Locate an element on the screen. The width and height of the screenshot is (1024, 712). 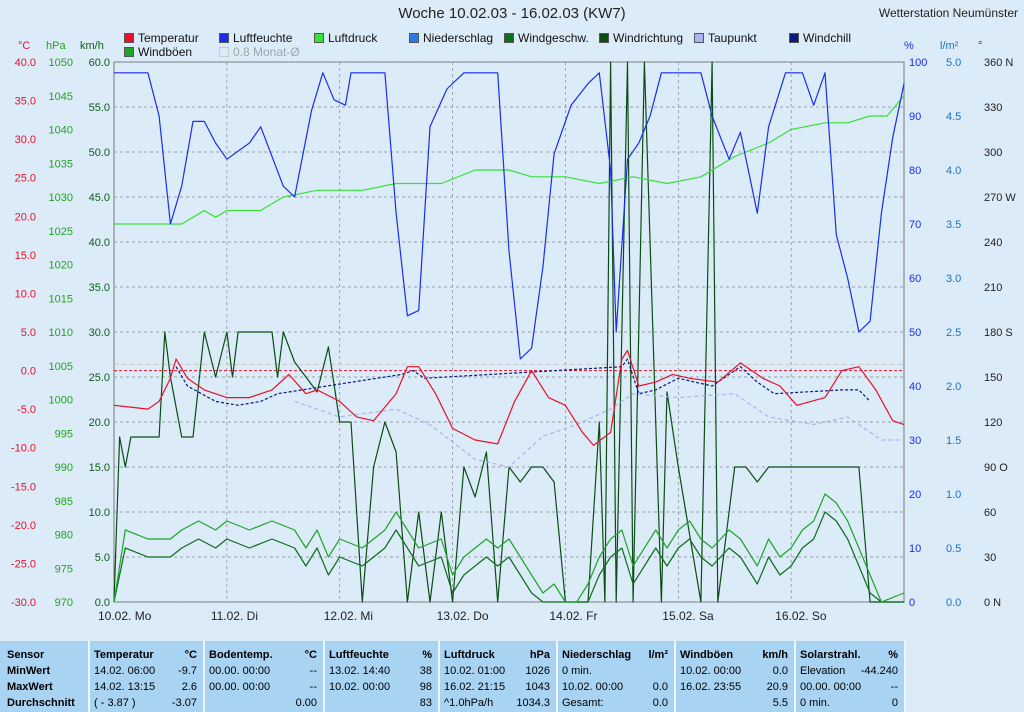
legend-item: Luftfeuchte is located at coordinates (255, 38).